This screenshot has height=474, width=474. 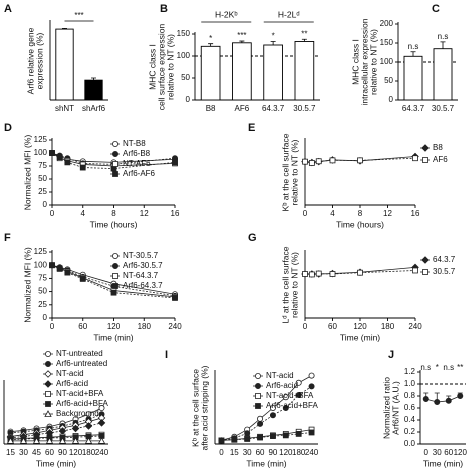 What do you see at coordinates (386, 408) in the screenshot?
I see `y-axis-title: Normalized ratio` at bounding box center [386, 408].